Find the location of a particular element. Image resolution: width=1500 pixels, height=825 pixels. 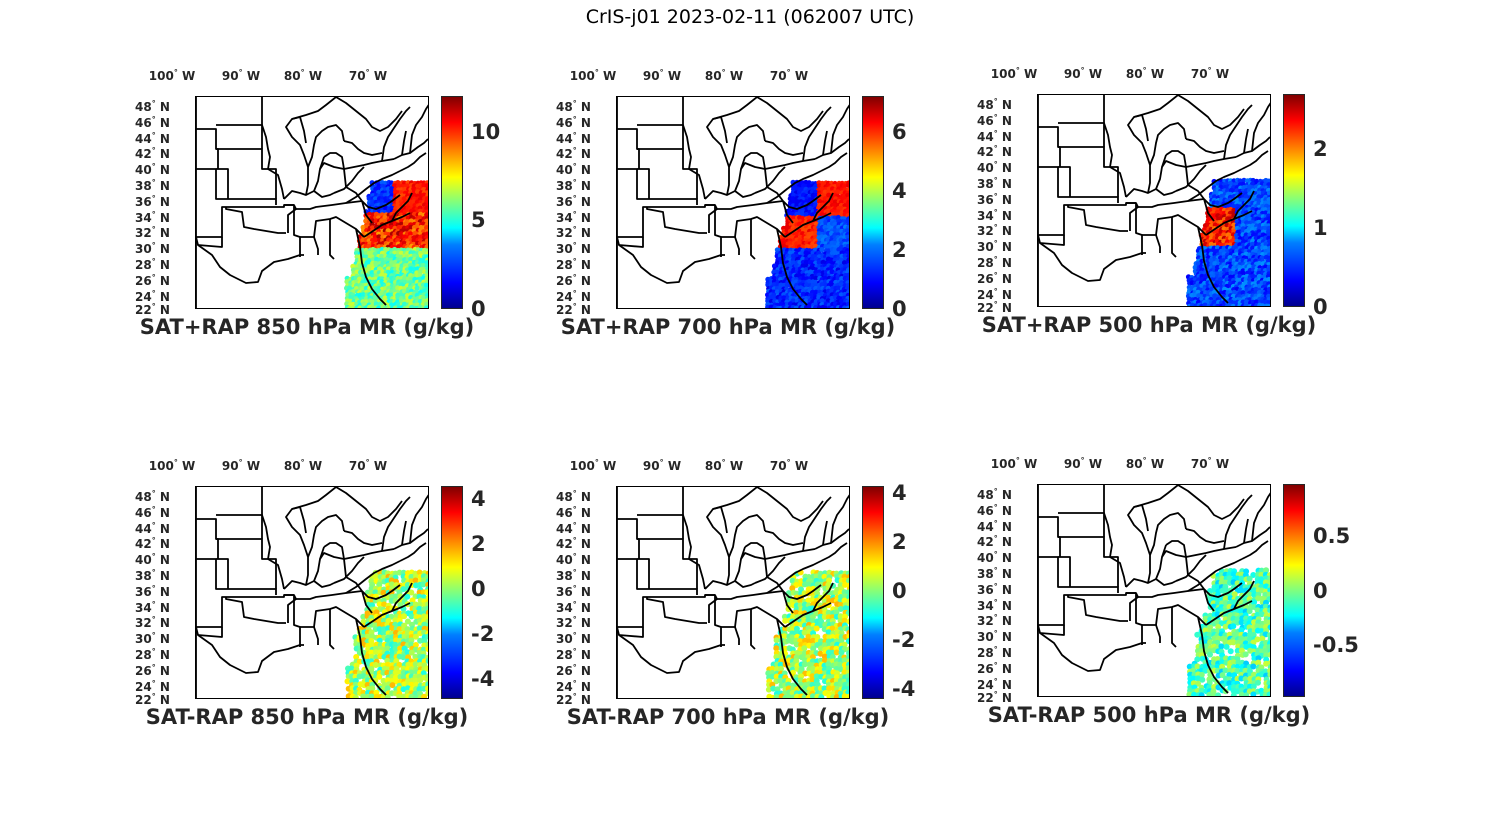

longitude-label: 70° W is located at coordinates (789, 75).